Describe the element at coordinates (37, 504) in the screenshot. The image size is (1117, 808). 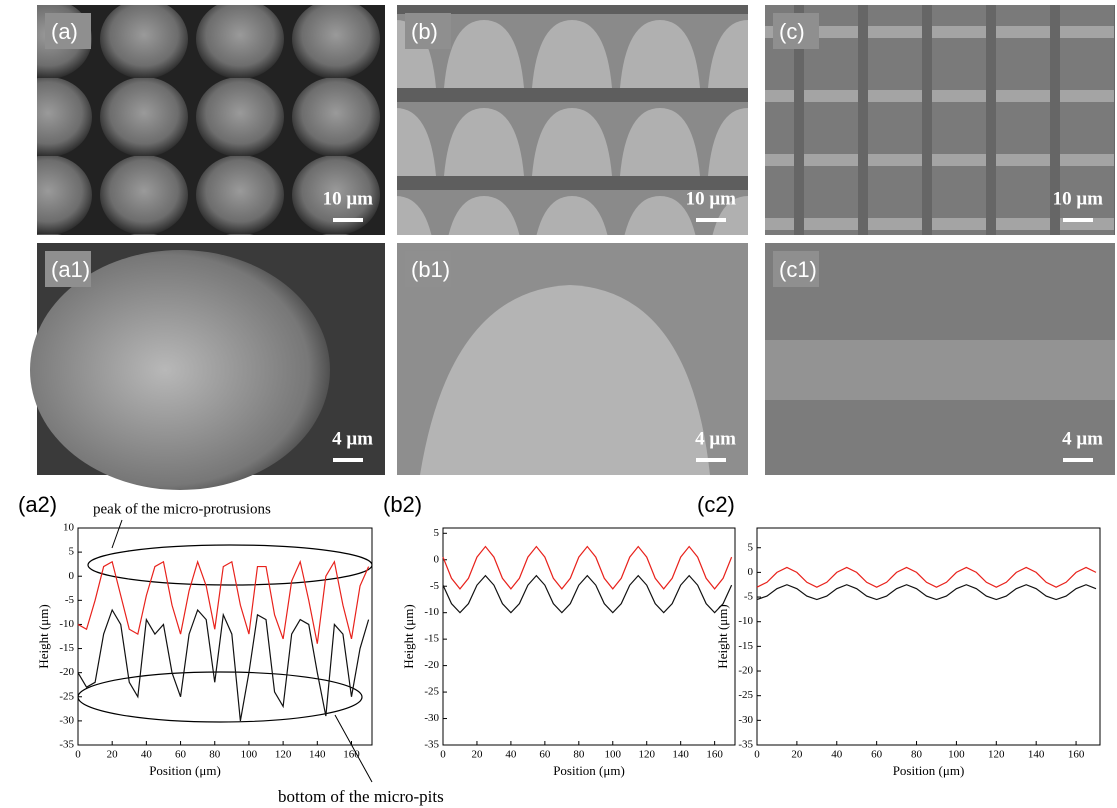
I see `chart-label: (a2)` at that location.